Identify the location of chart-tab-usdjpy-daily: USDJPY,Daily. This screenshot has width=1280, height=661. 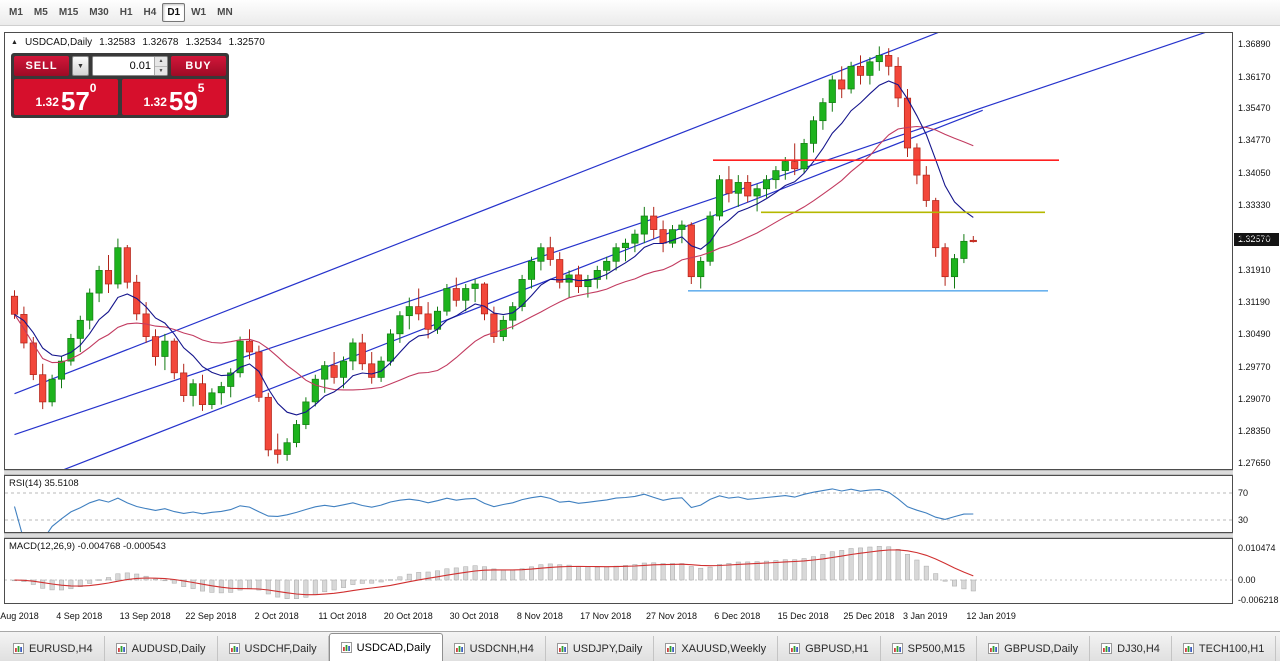
(600, 648).